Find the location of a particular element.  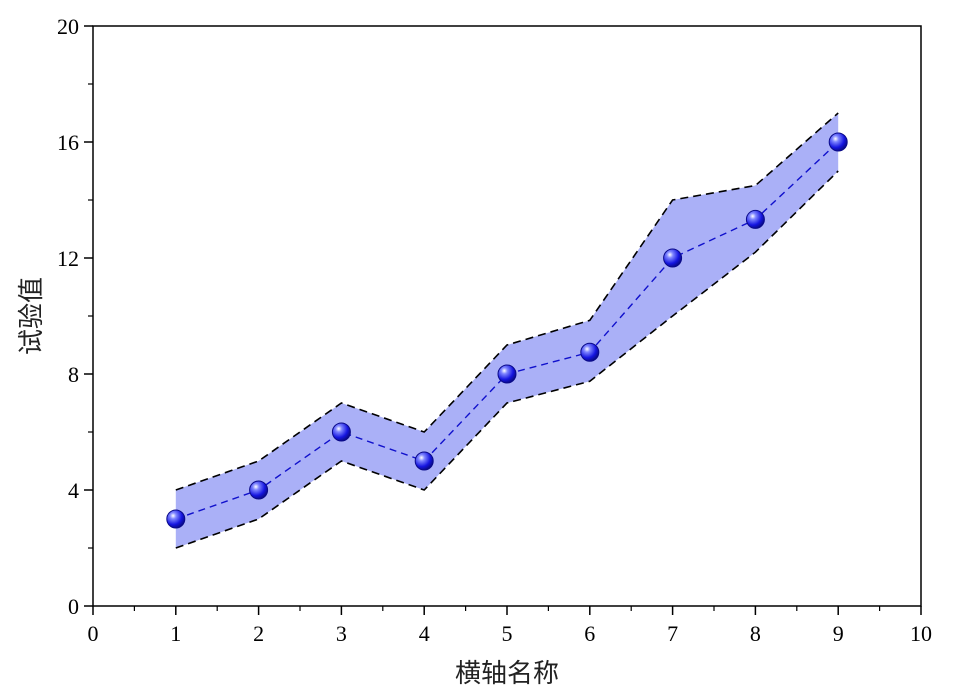

x-tick-label: 2 is located at coordinates (258, 633).